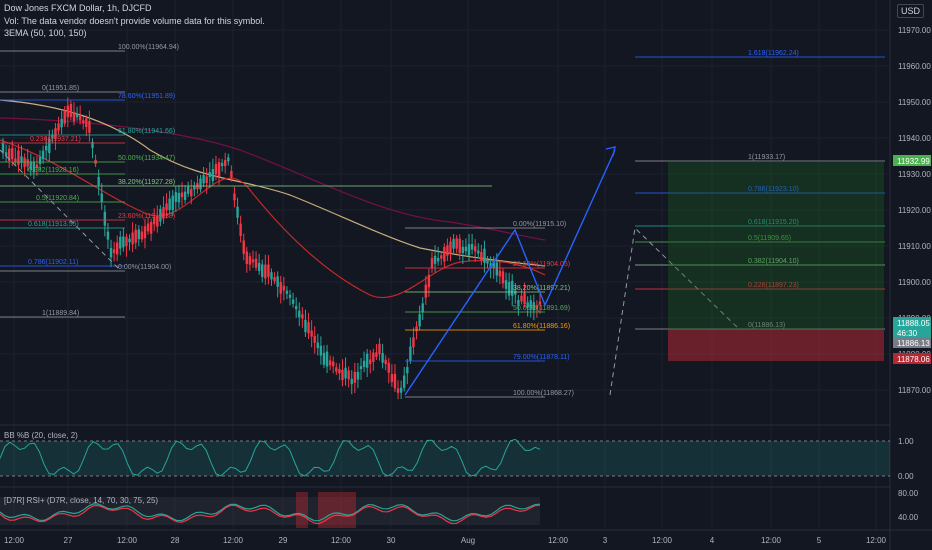 The image size is (932, 550). I want to click on fib-level: 50.00%(11891.69), so click(487, 309).